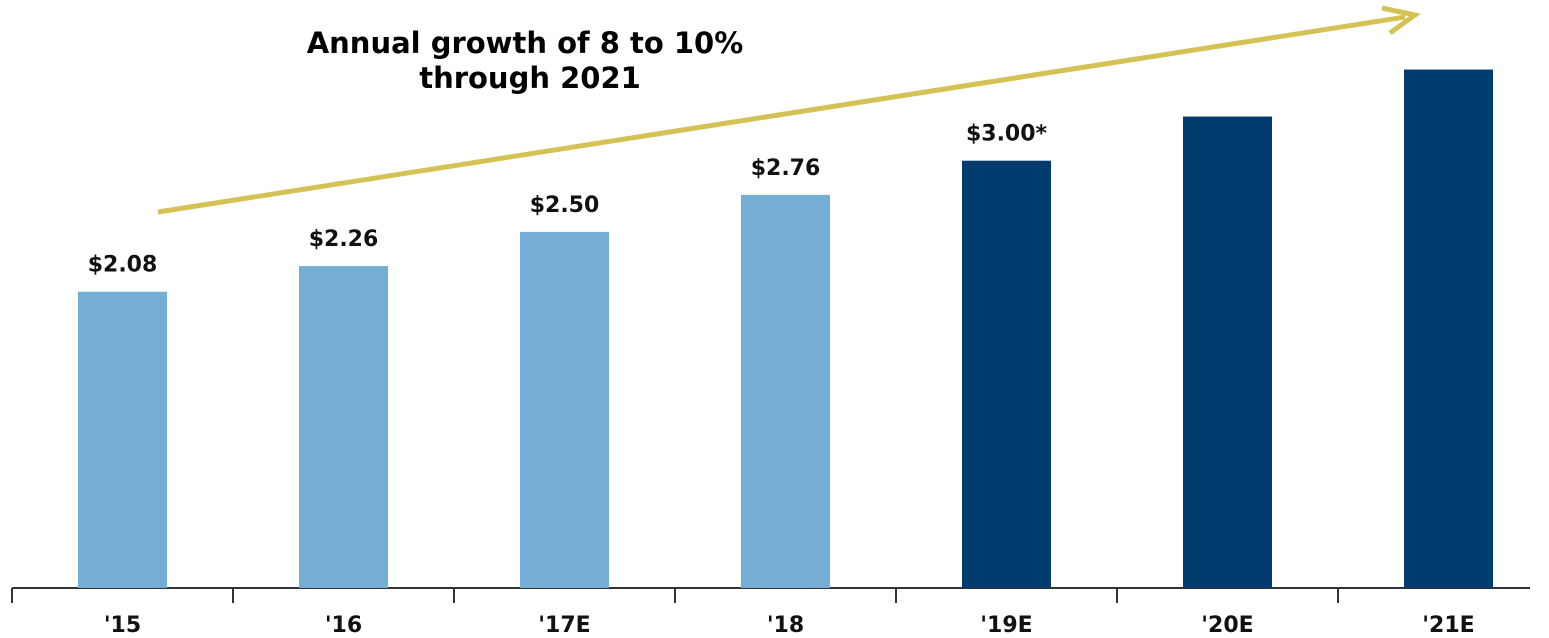 Image resolution: width=1549 pixels, height=638 pixels. I want to click on x-tick-label: '18, so click(785, 625).